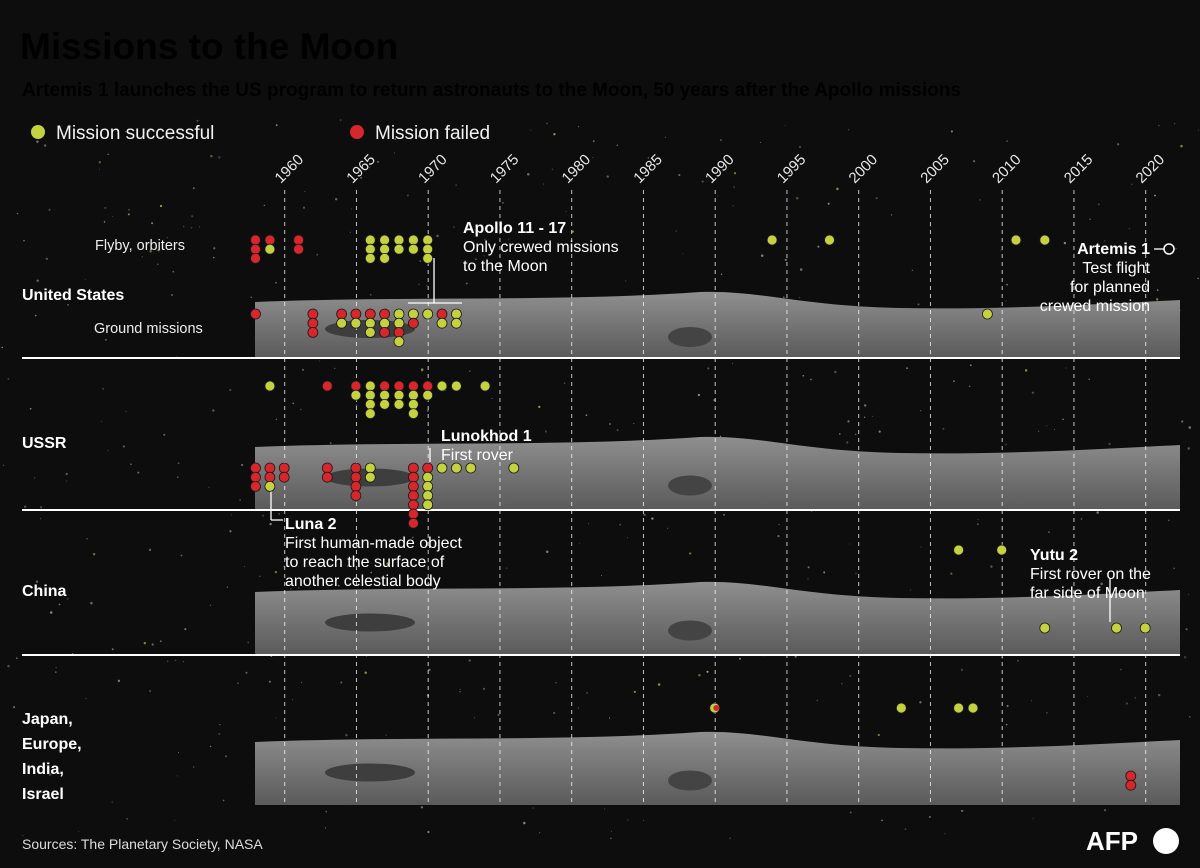 This screenshot has height=868, width=1200. What do you see at coordinates (1166, 841) in the screenshot?
I see `afp-logo-circle` at bounding box center [1166, 841].